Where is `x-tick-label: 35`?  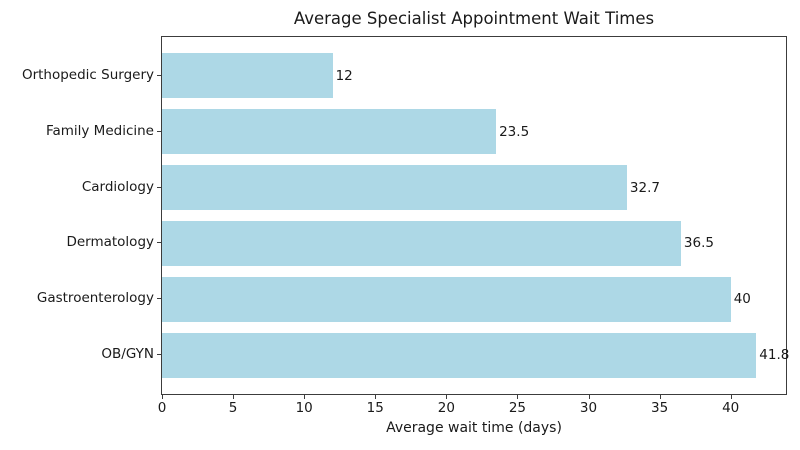
x-tick-label: 35 is located at coordinates (660, 408).